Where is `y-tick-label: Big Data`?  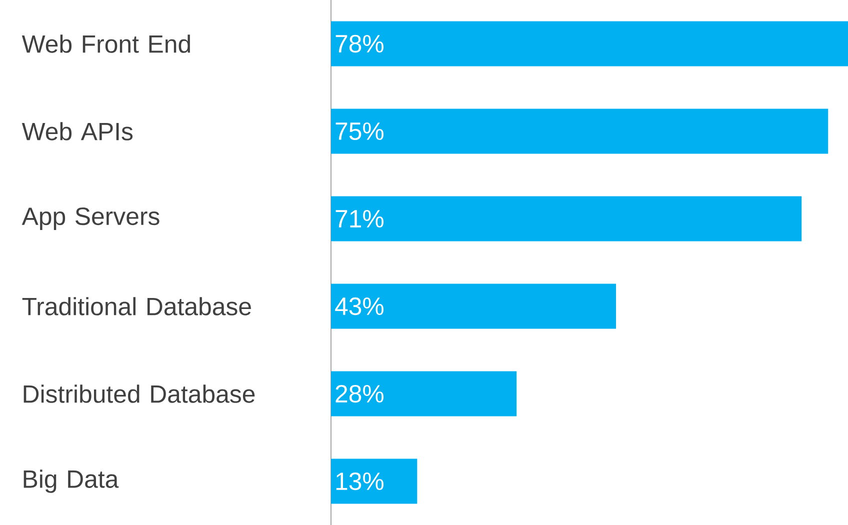 y-tick-label: Big Data is located at coordinates (71, 481).